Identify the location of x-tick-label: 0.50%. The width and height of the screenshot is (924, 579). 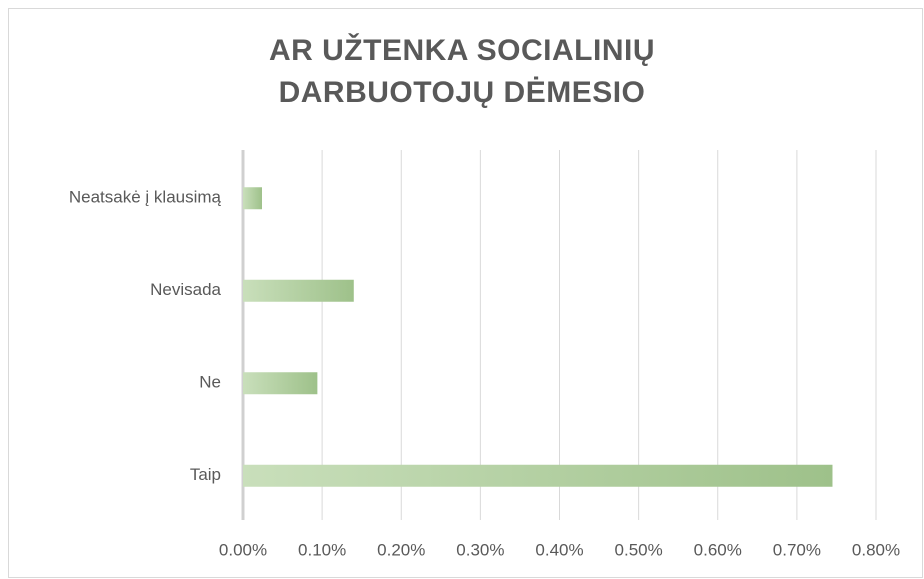
(639, 549).